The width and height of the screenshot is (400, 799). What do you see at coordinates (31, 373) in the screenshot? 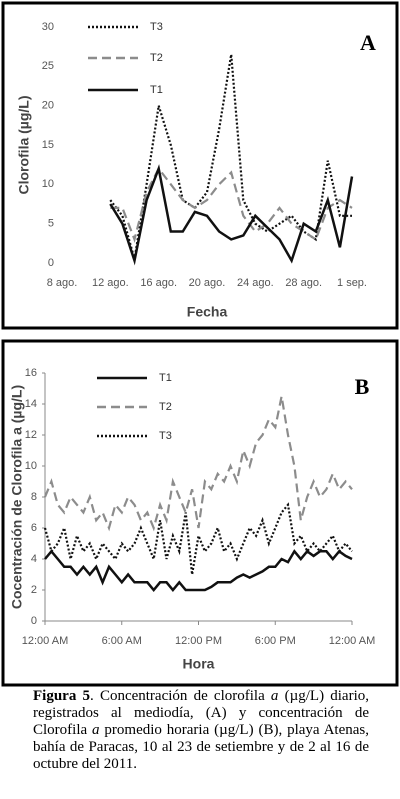
I see `y-tick-label: 16` at bounding box center [31, 373].